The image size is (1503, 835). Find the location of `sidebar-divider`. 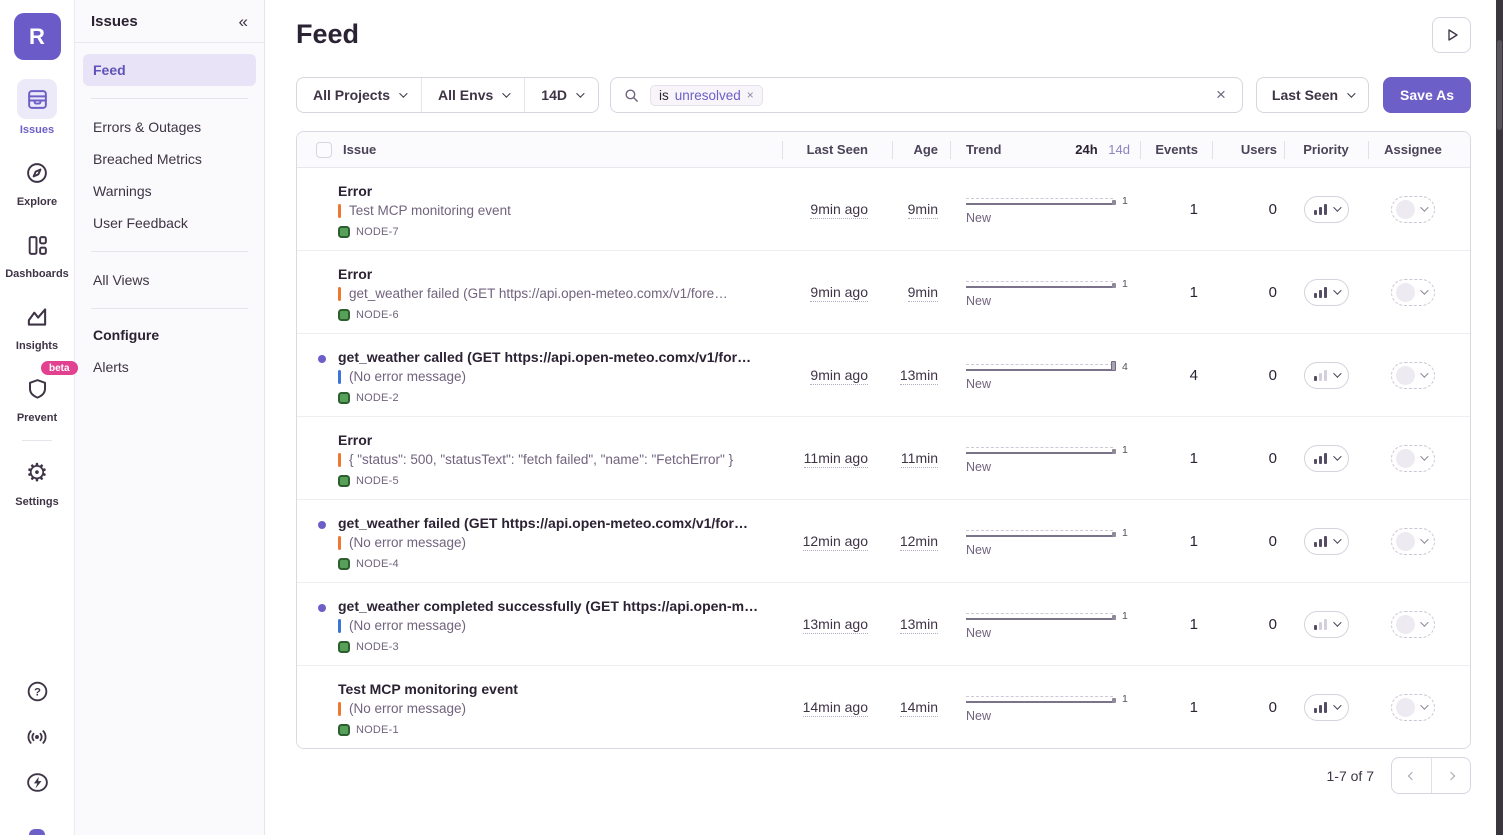

sidebar-divider is located at coordinates (169, 98).